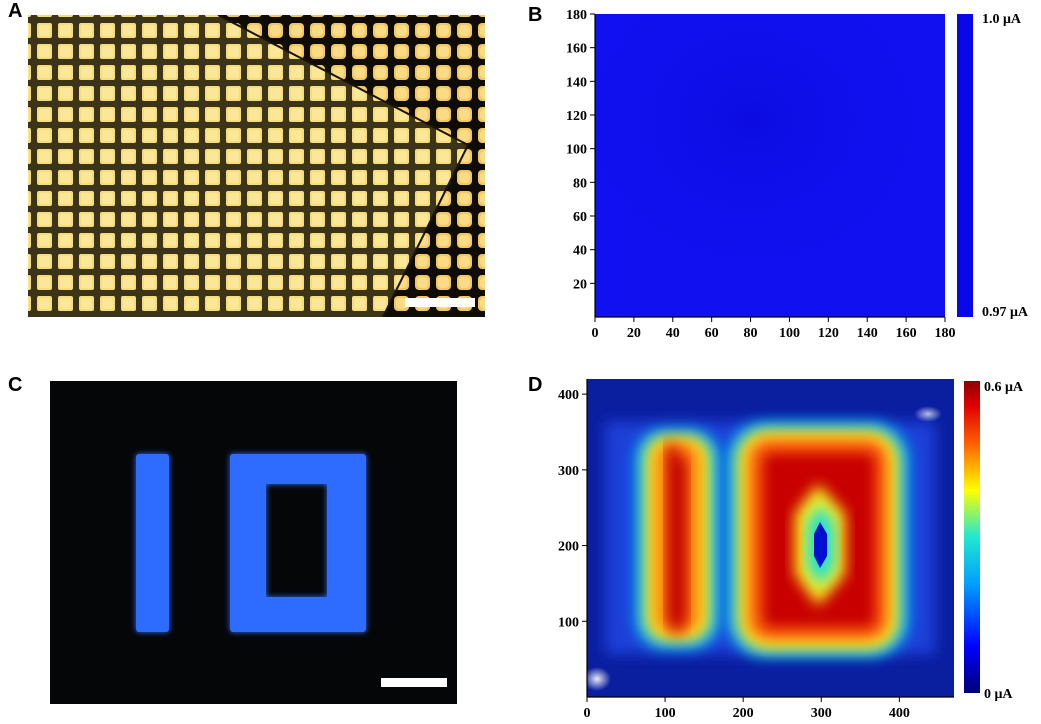 This screenshot has height=724, width=1041. Describe the element at coordinates (15, 385) in the screenshot. I see `panel-label-c: C` at that location.